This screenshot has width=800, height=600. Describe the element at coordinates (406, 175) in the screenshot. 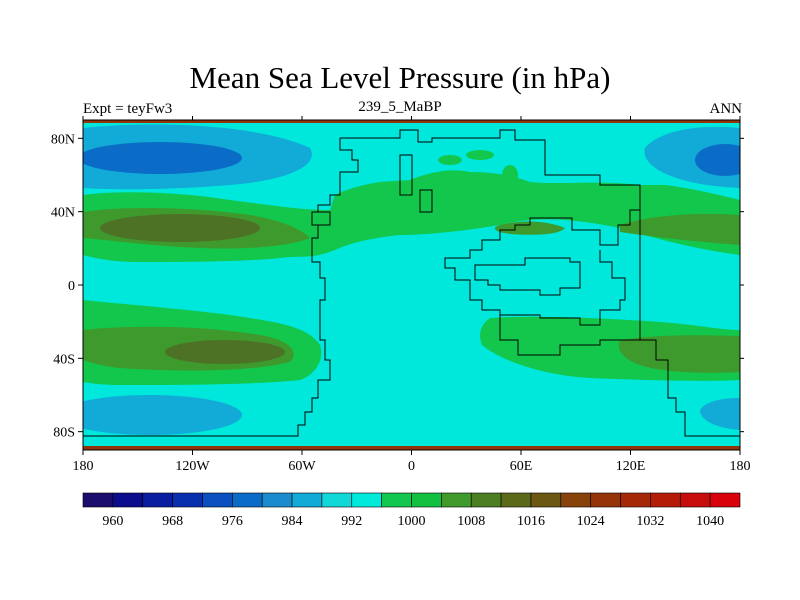

I see `northern-peninsula` at that location.